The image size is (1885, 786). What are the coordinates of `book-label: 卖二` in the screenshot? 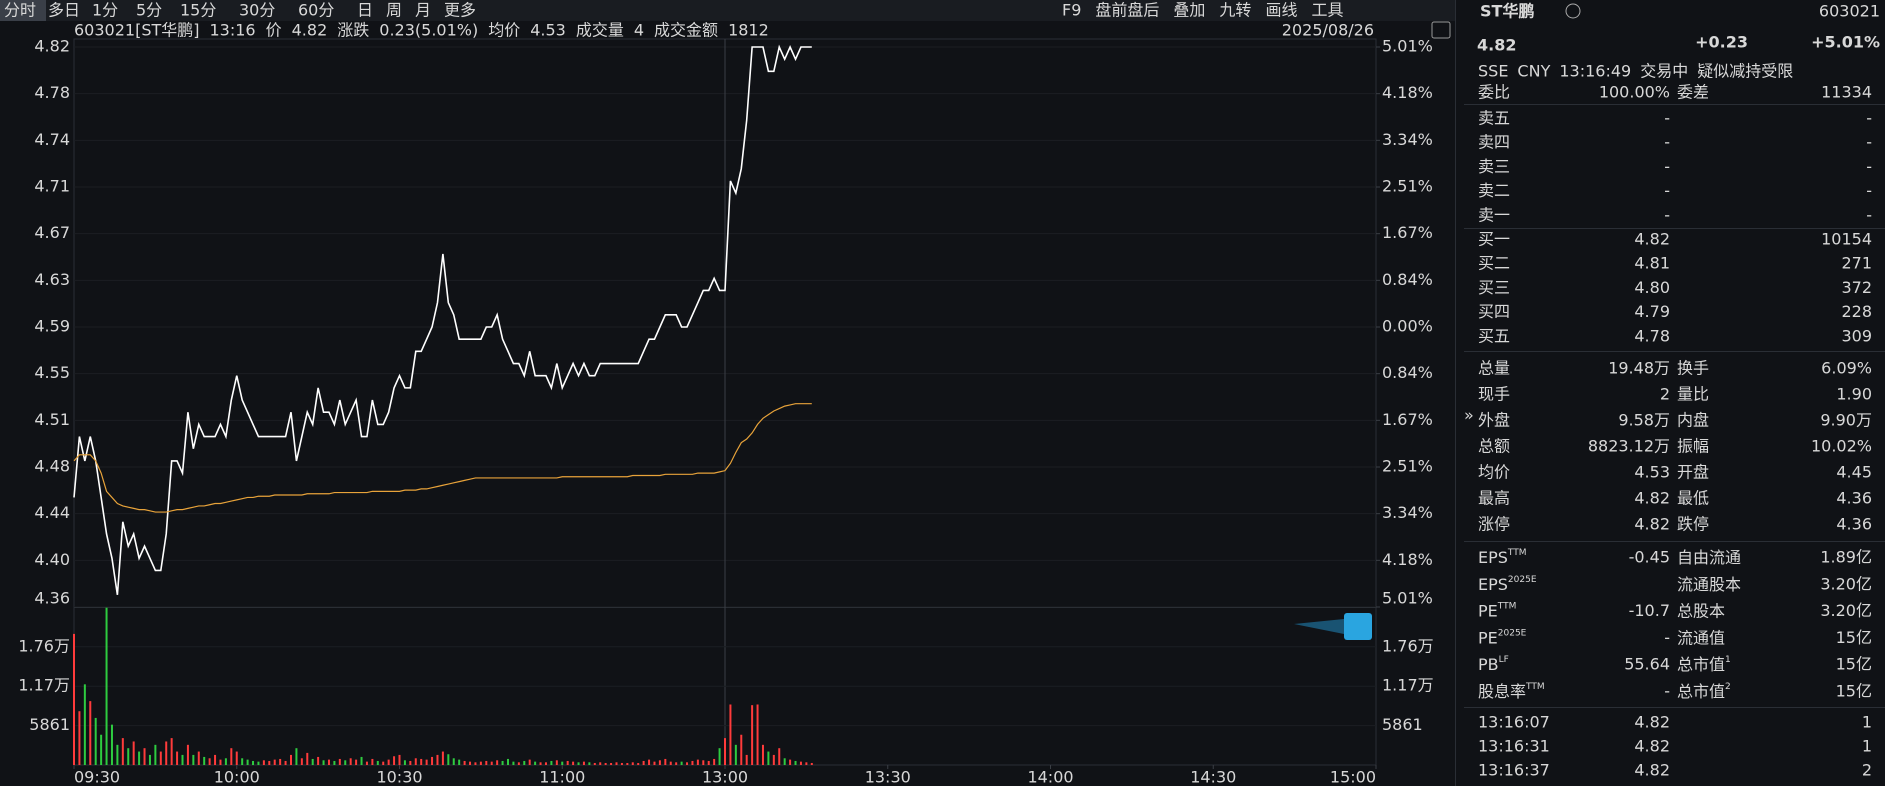 It's located at (1494, 190).